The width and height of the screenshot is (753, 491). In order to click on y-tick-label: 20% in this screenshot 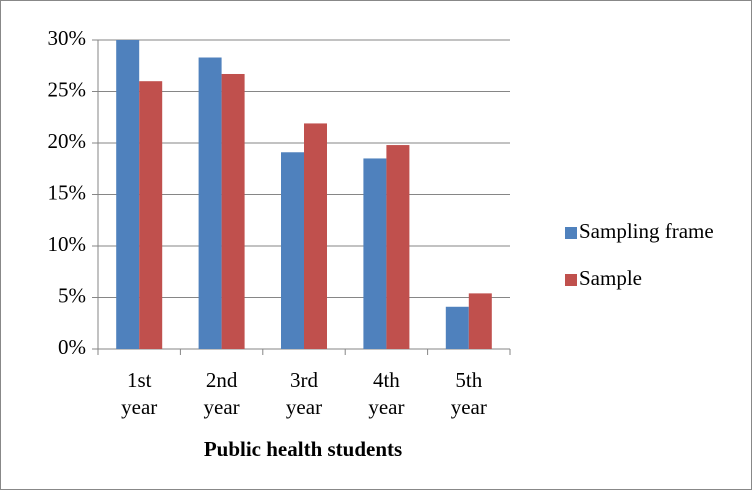, I will do `click(67, 141)`.